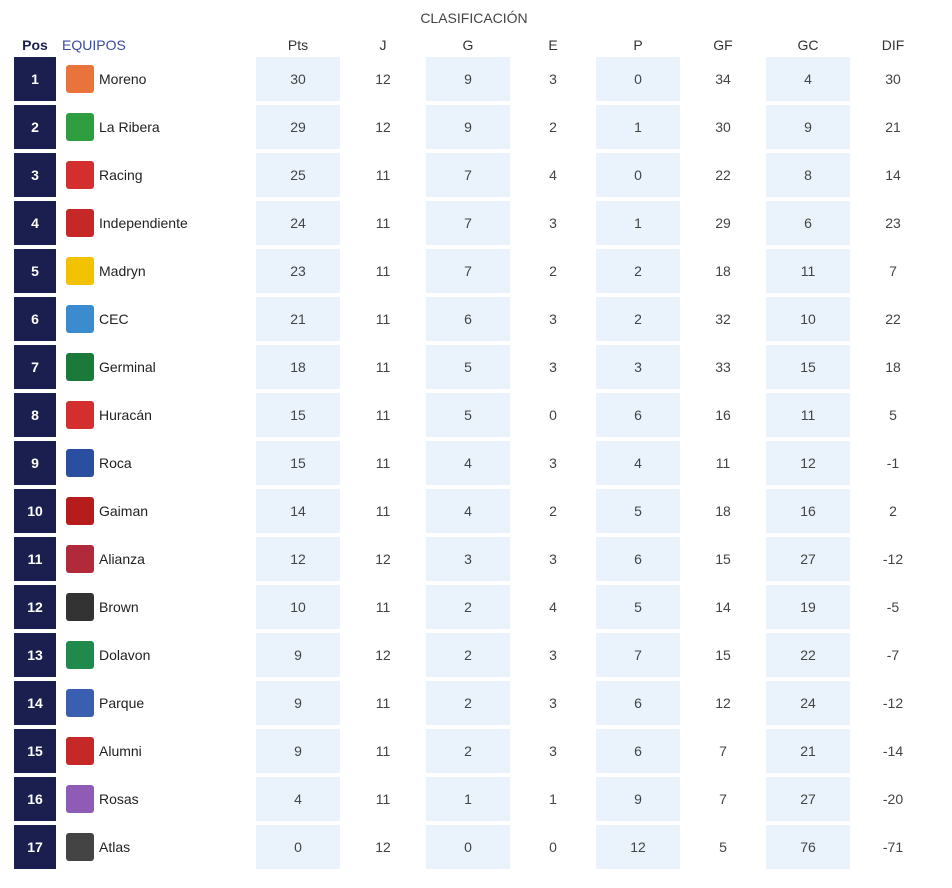 This screenshot has height=888, width=952. Describe the element at coordinates (723, 223) in the screenshot. I see `stat-cell: 29` at that location.